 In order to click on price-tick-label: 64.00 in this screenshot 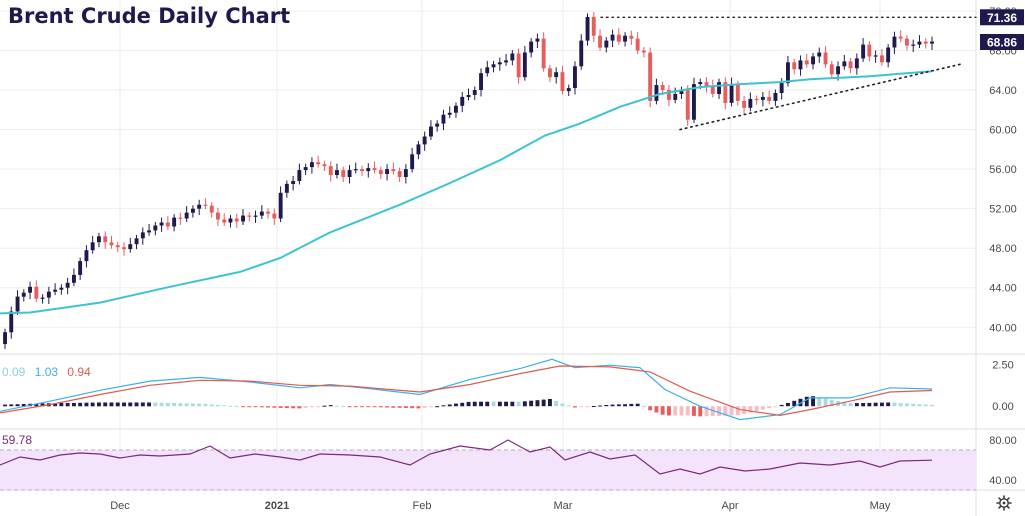, I will do `click(1003, 91)`.